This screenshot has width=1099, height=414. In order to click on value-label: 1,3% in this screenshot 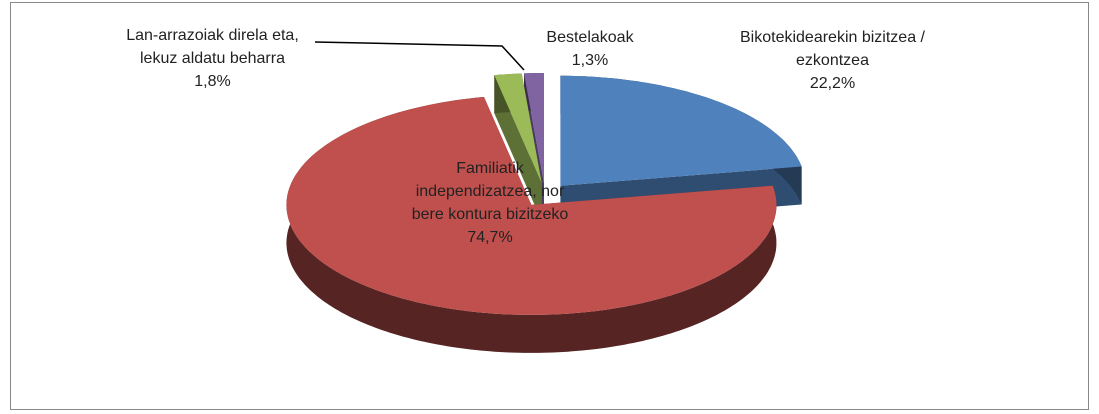, I will do `click(590, 60)`.